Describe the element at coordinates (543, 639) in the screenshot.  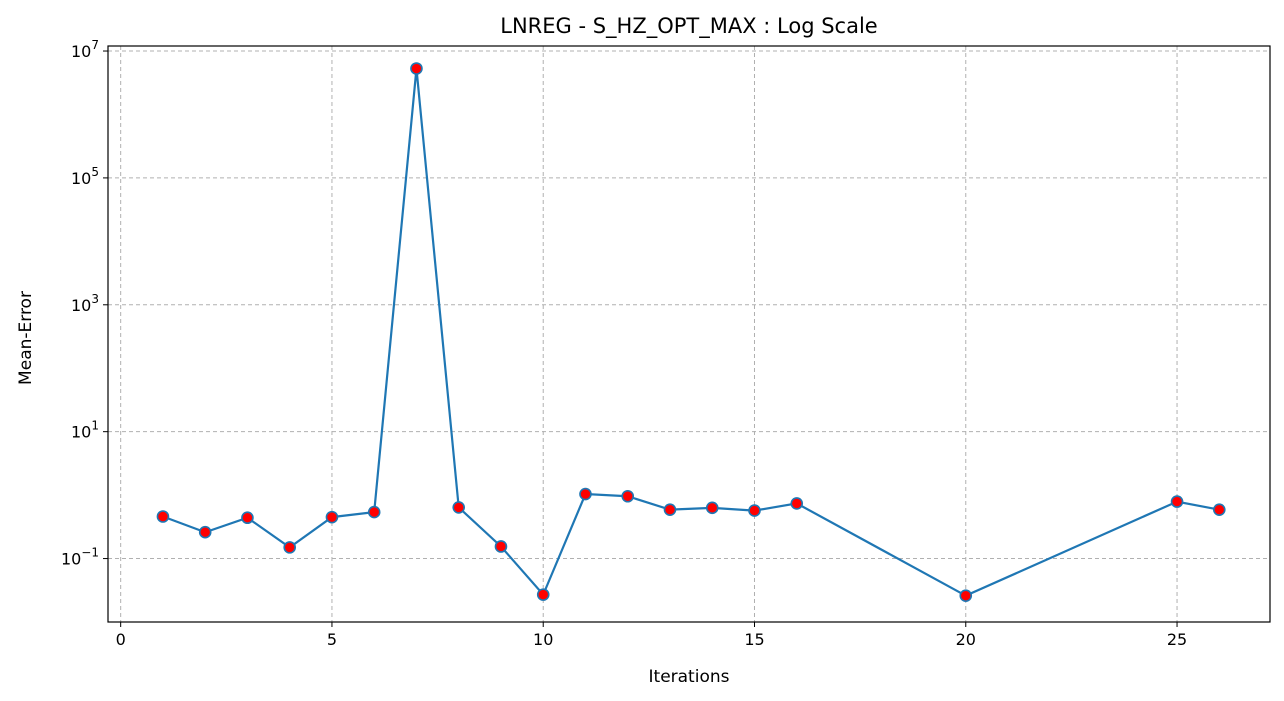
I see `x-tick-label: 10` at that location.